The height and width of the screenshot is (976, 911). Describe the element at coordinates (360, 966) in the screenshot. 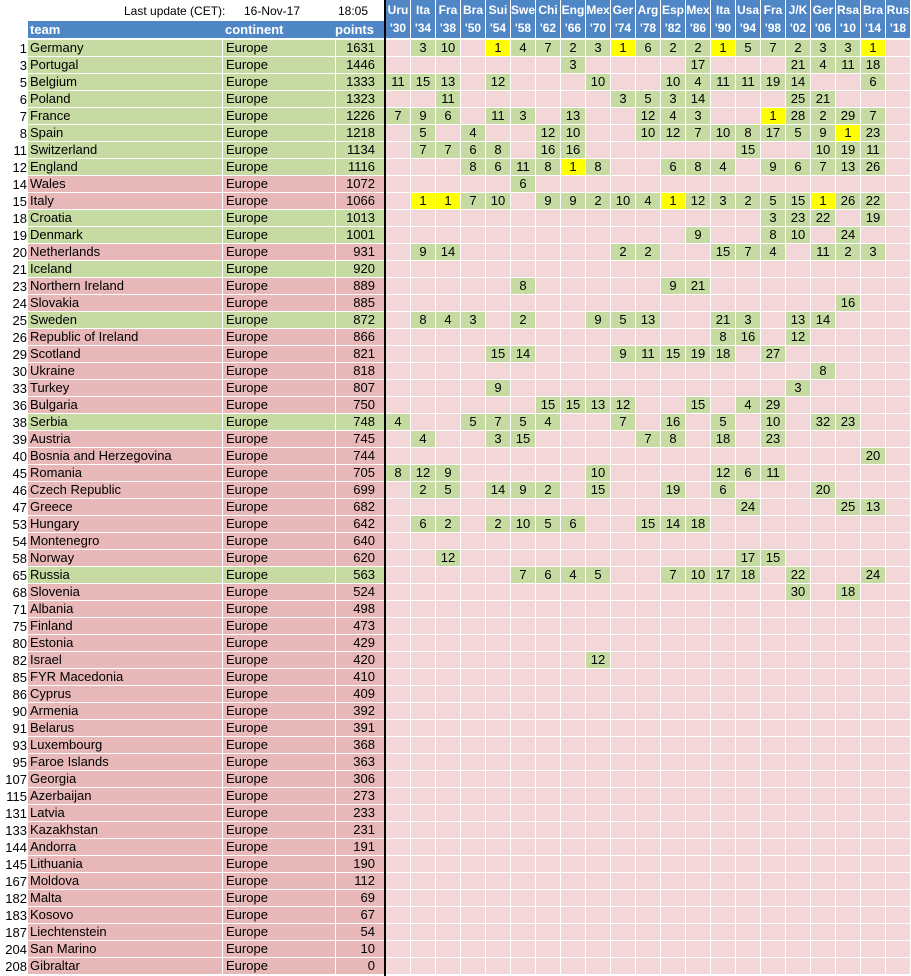

I see `points-cell: 0` at that location.